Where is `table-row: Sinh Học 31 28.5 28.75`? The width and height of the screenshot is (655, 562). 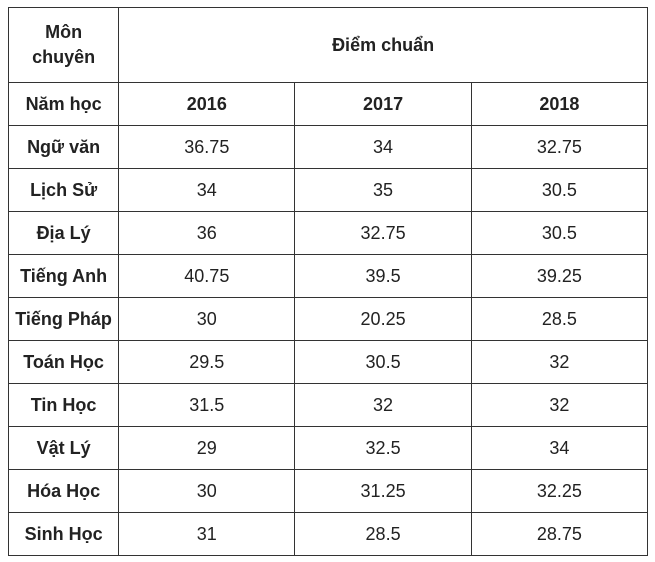 table-row: Sinh Học 31 28.5 28.75 is located at coordinates (328, 534).